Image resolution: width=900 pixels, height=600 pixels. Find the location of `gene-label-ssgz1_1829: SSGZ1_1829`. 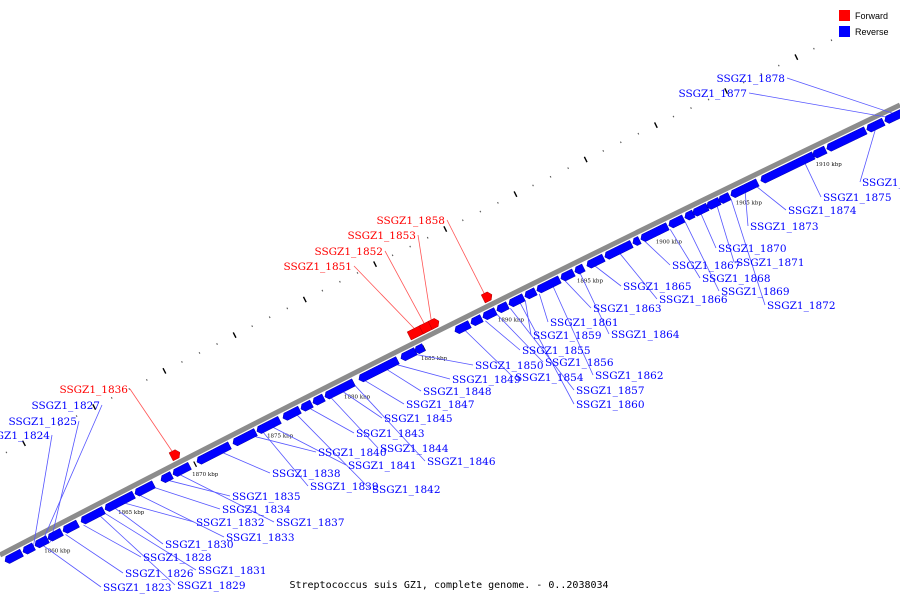

gene-label-ssgz1_1829: SSGZ1_1829 is located at coordinates (211, 586).